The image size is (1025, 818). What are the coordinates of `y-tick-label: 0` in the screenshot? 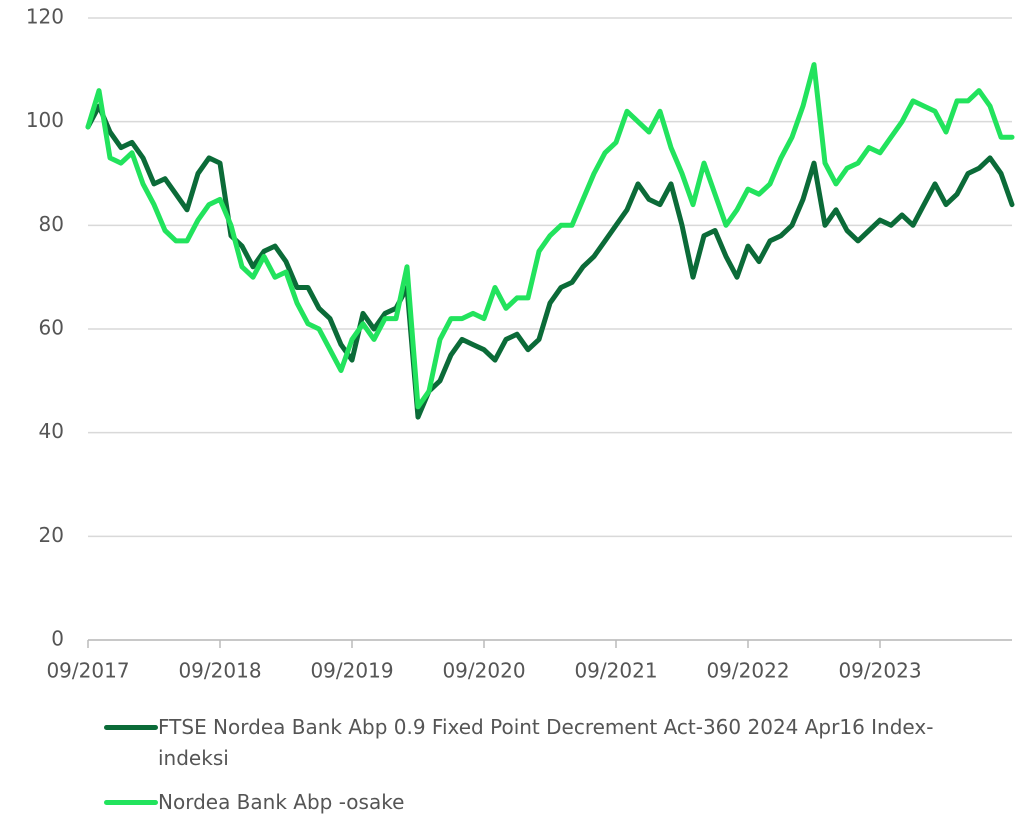 It's located at (57, 639).